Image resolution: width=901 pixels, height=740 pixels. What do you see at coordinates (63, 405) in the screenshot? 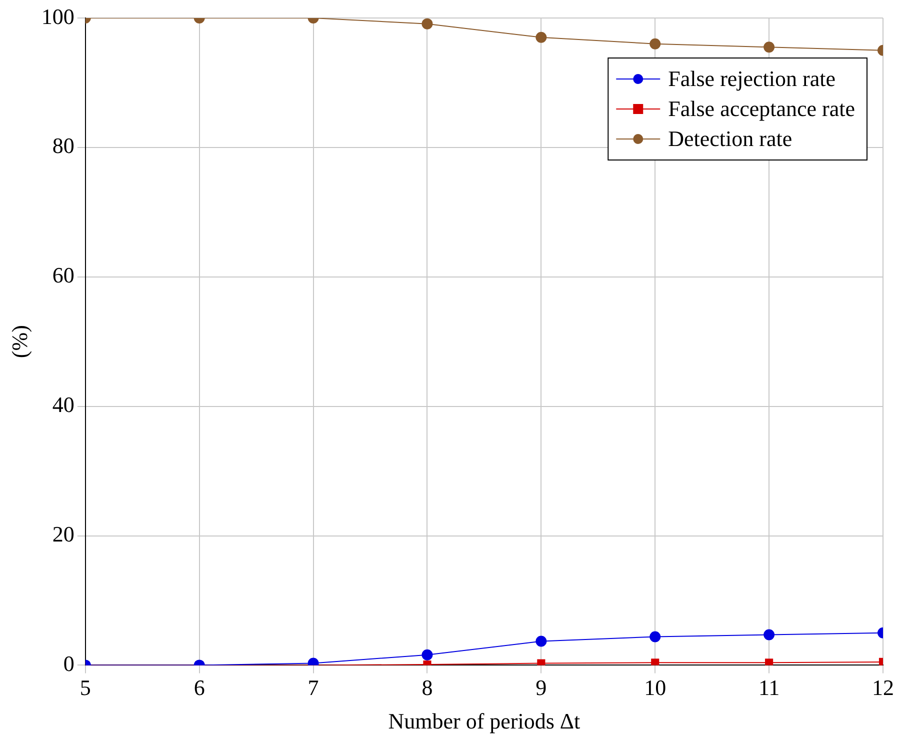
I see `y-tick-label: 40` at bounding box center [63, 405].